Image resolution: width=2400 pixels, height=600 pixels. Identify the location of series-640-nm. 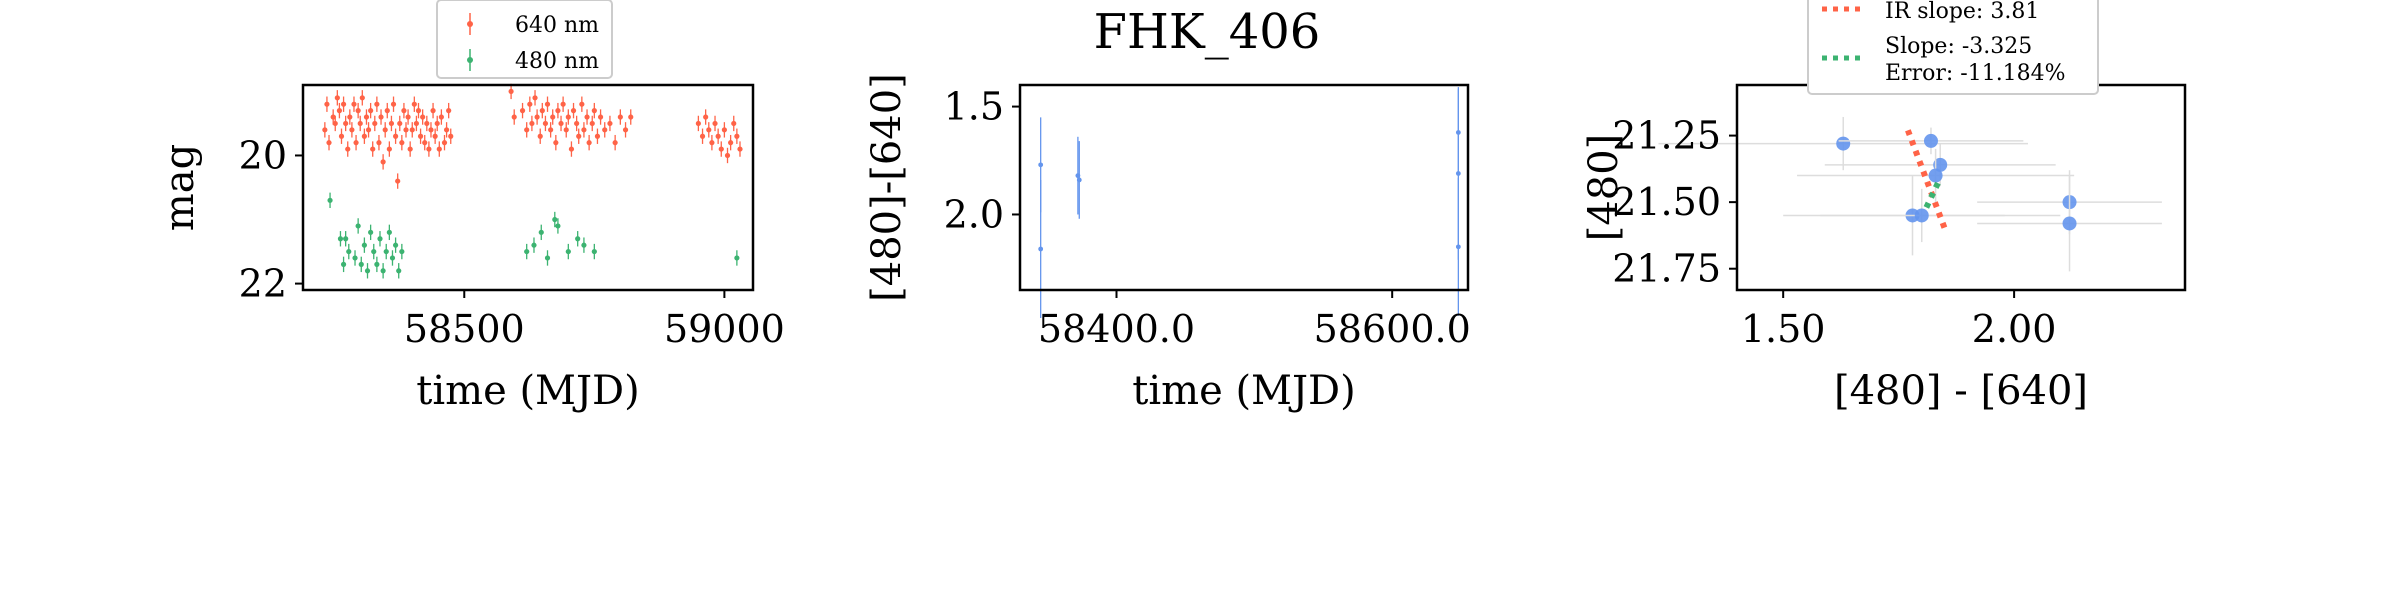
(532, 136).